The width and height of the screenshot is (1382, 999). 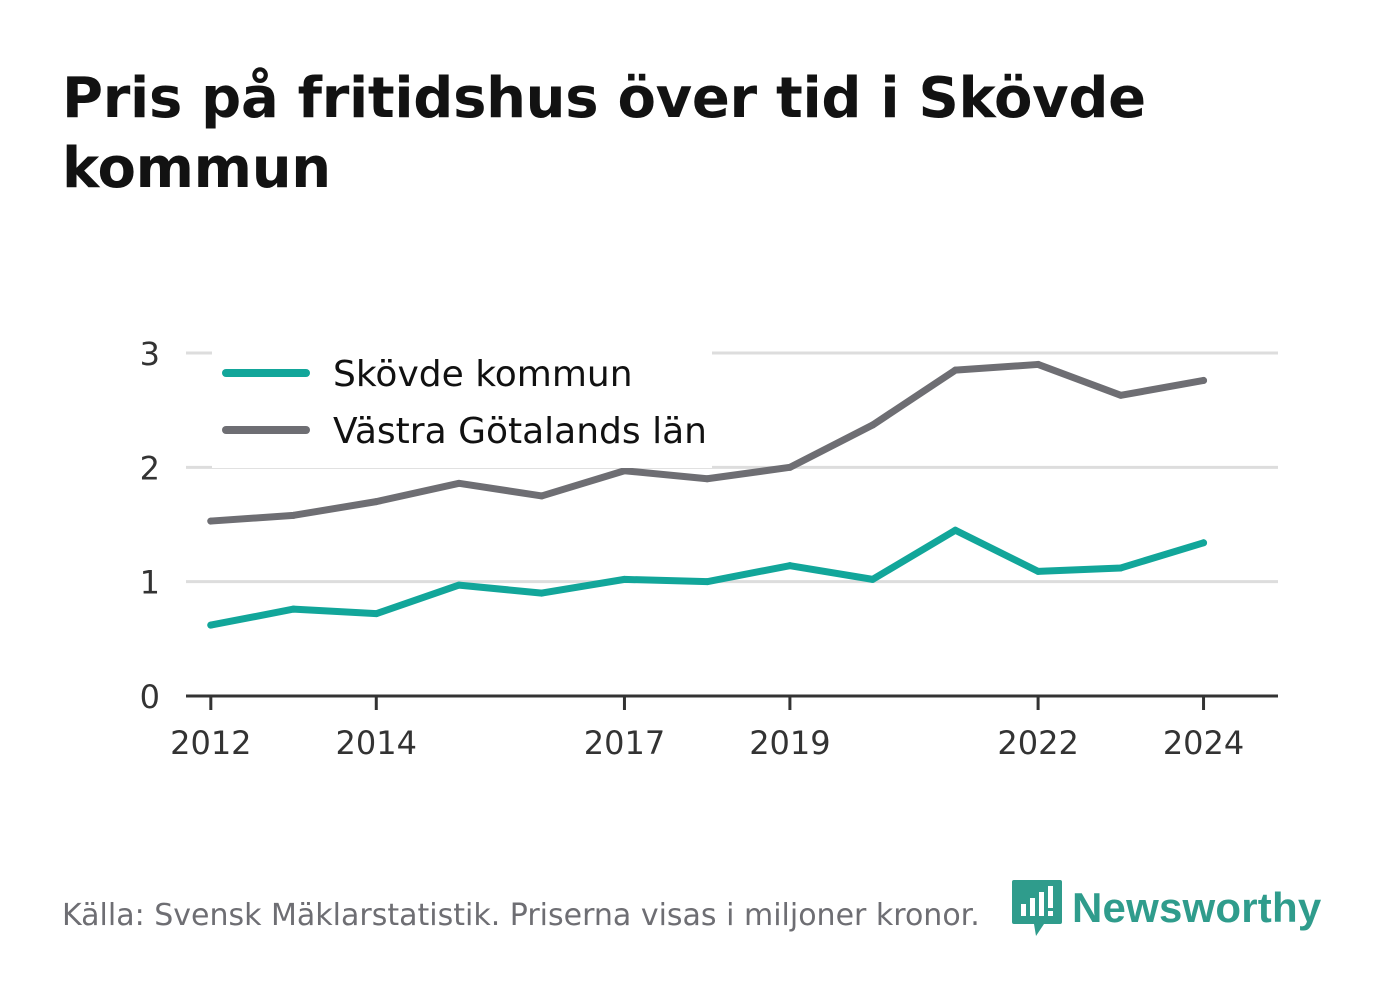 What do you see at coordinates (150, 354) in the screenshot?
I see `y-tick-label: 3` at bounding box center [150, 354].